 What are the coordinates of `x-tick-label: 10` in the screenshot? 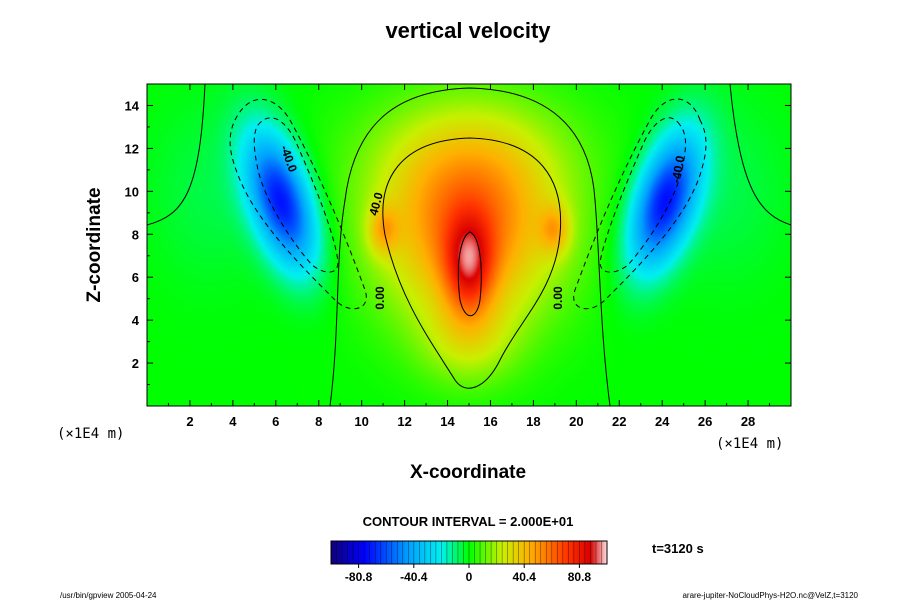 It's located at (361, 421).